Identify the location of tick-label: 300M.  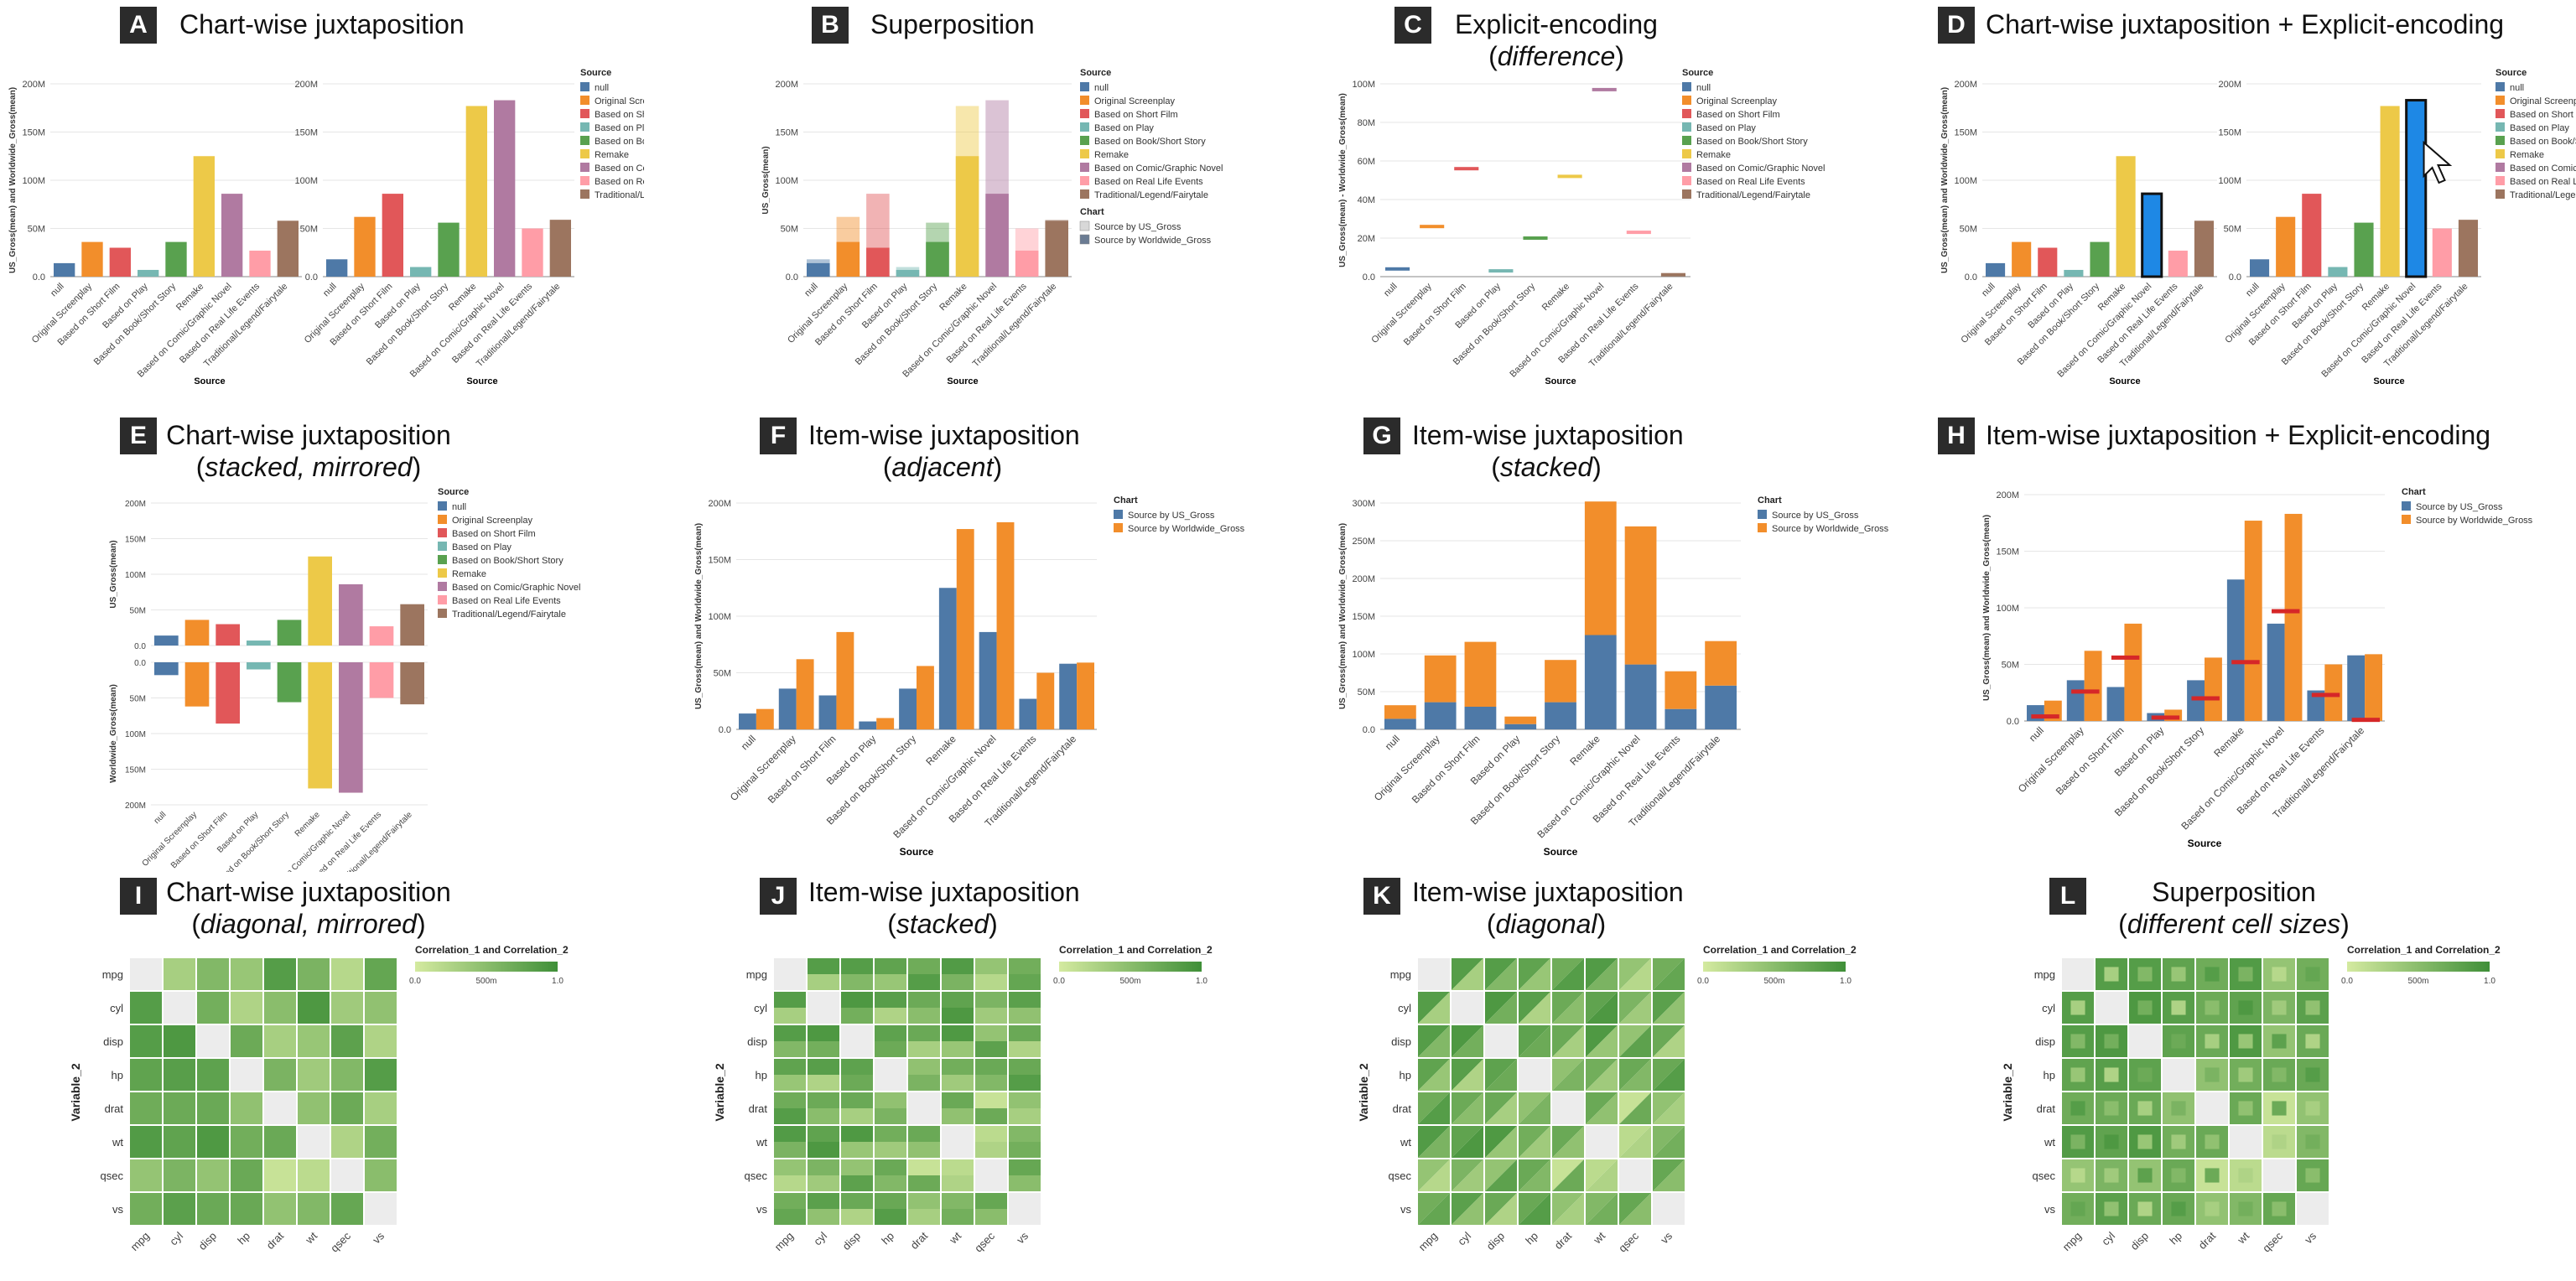
(1363, 504).